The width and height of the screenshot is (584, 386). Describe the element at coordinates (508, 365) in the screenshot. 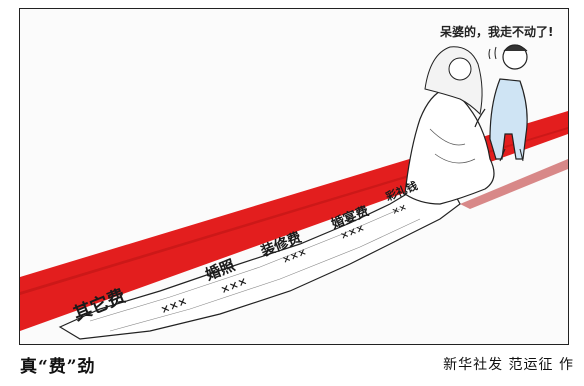

I see `cartoon-credit: 新华社发 范运征 作` at that location.